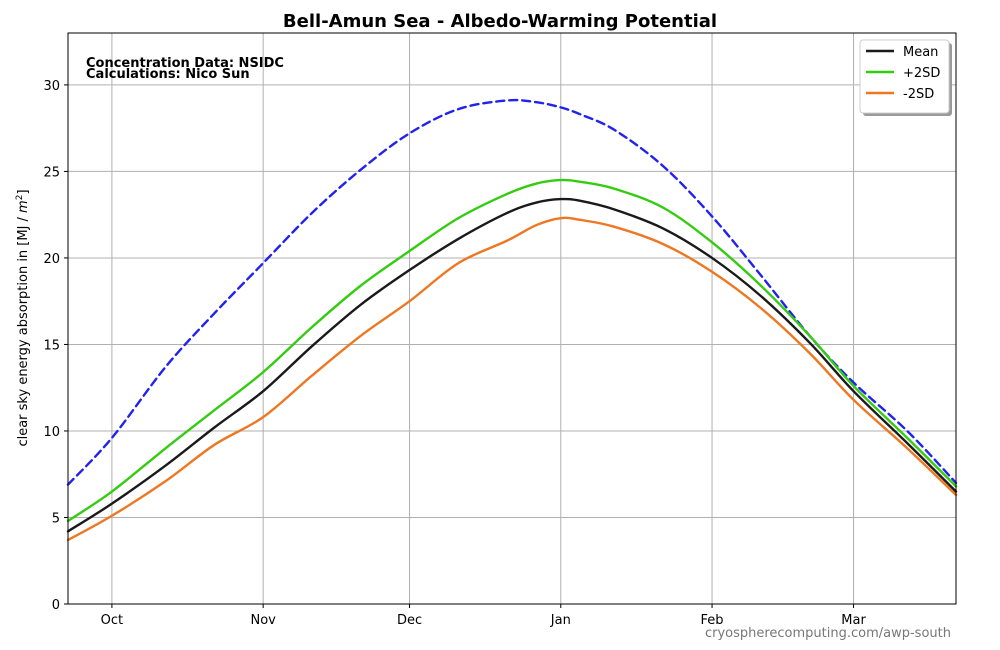  I want to click on x-tick-label-4: Feb, so click(712, 620).